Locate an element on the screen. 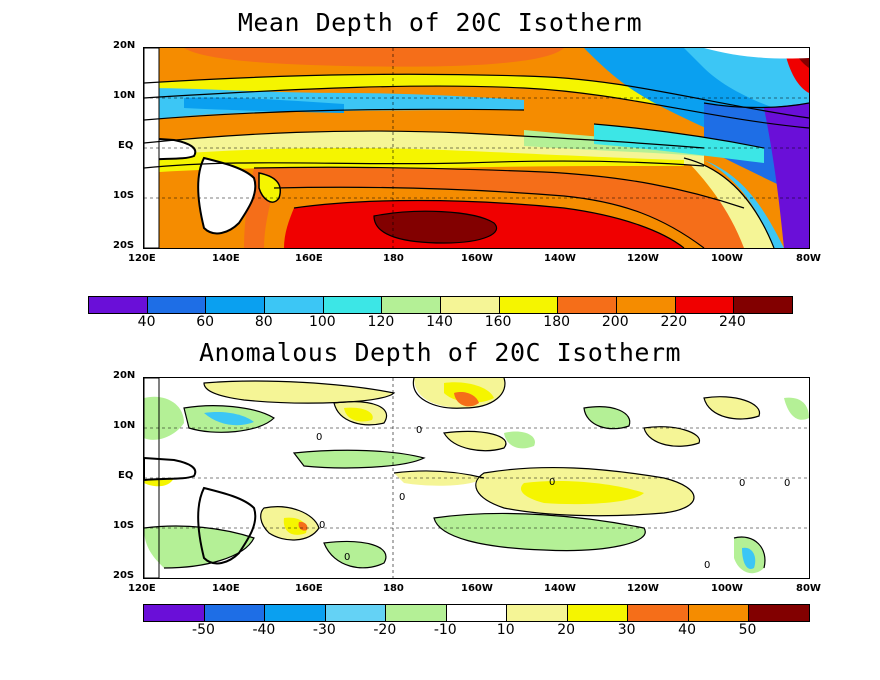 The height and width of the screenshot is (680, 880). mean-depth-title: Mean Depth of 20C Isotherm is located at coordinates (440, 22).